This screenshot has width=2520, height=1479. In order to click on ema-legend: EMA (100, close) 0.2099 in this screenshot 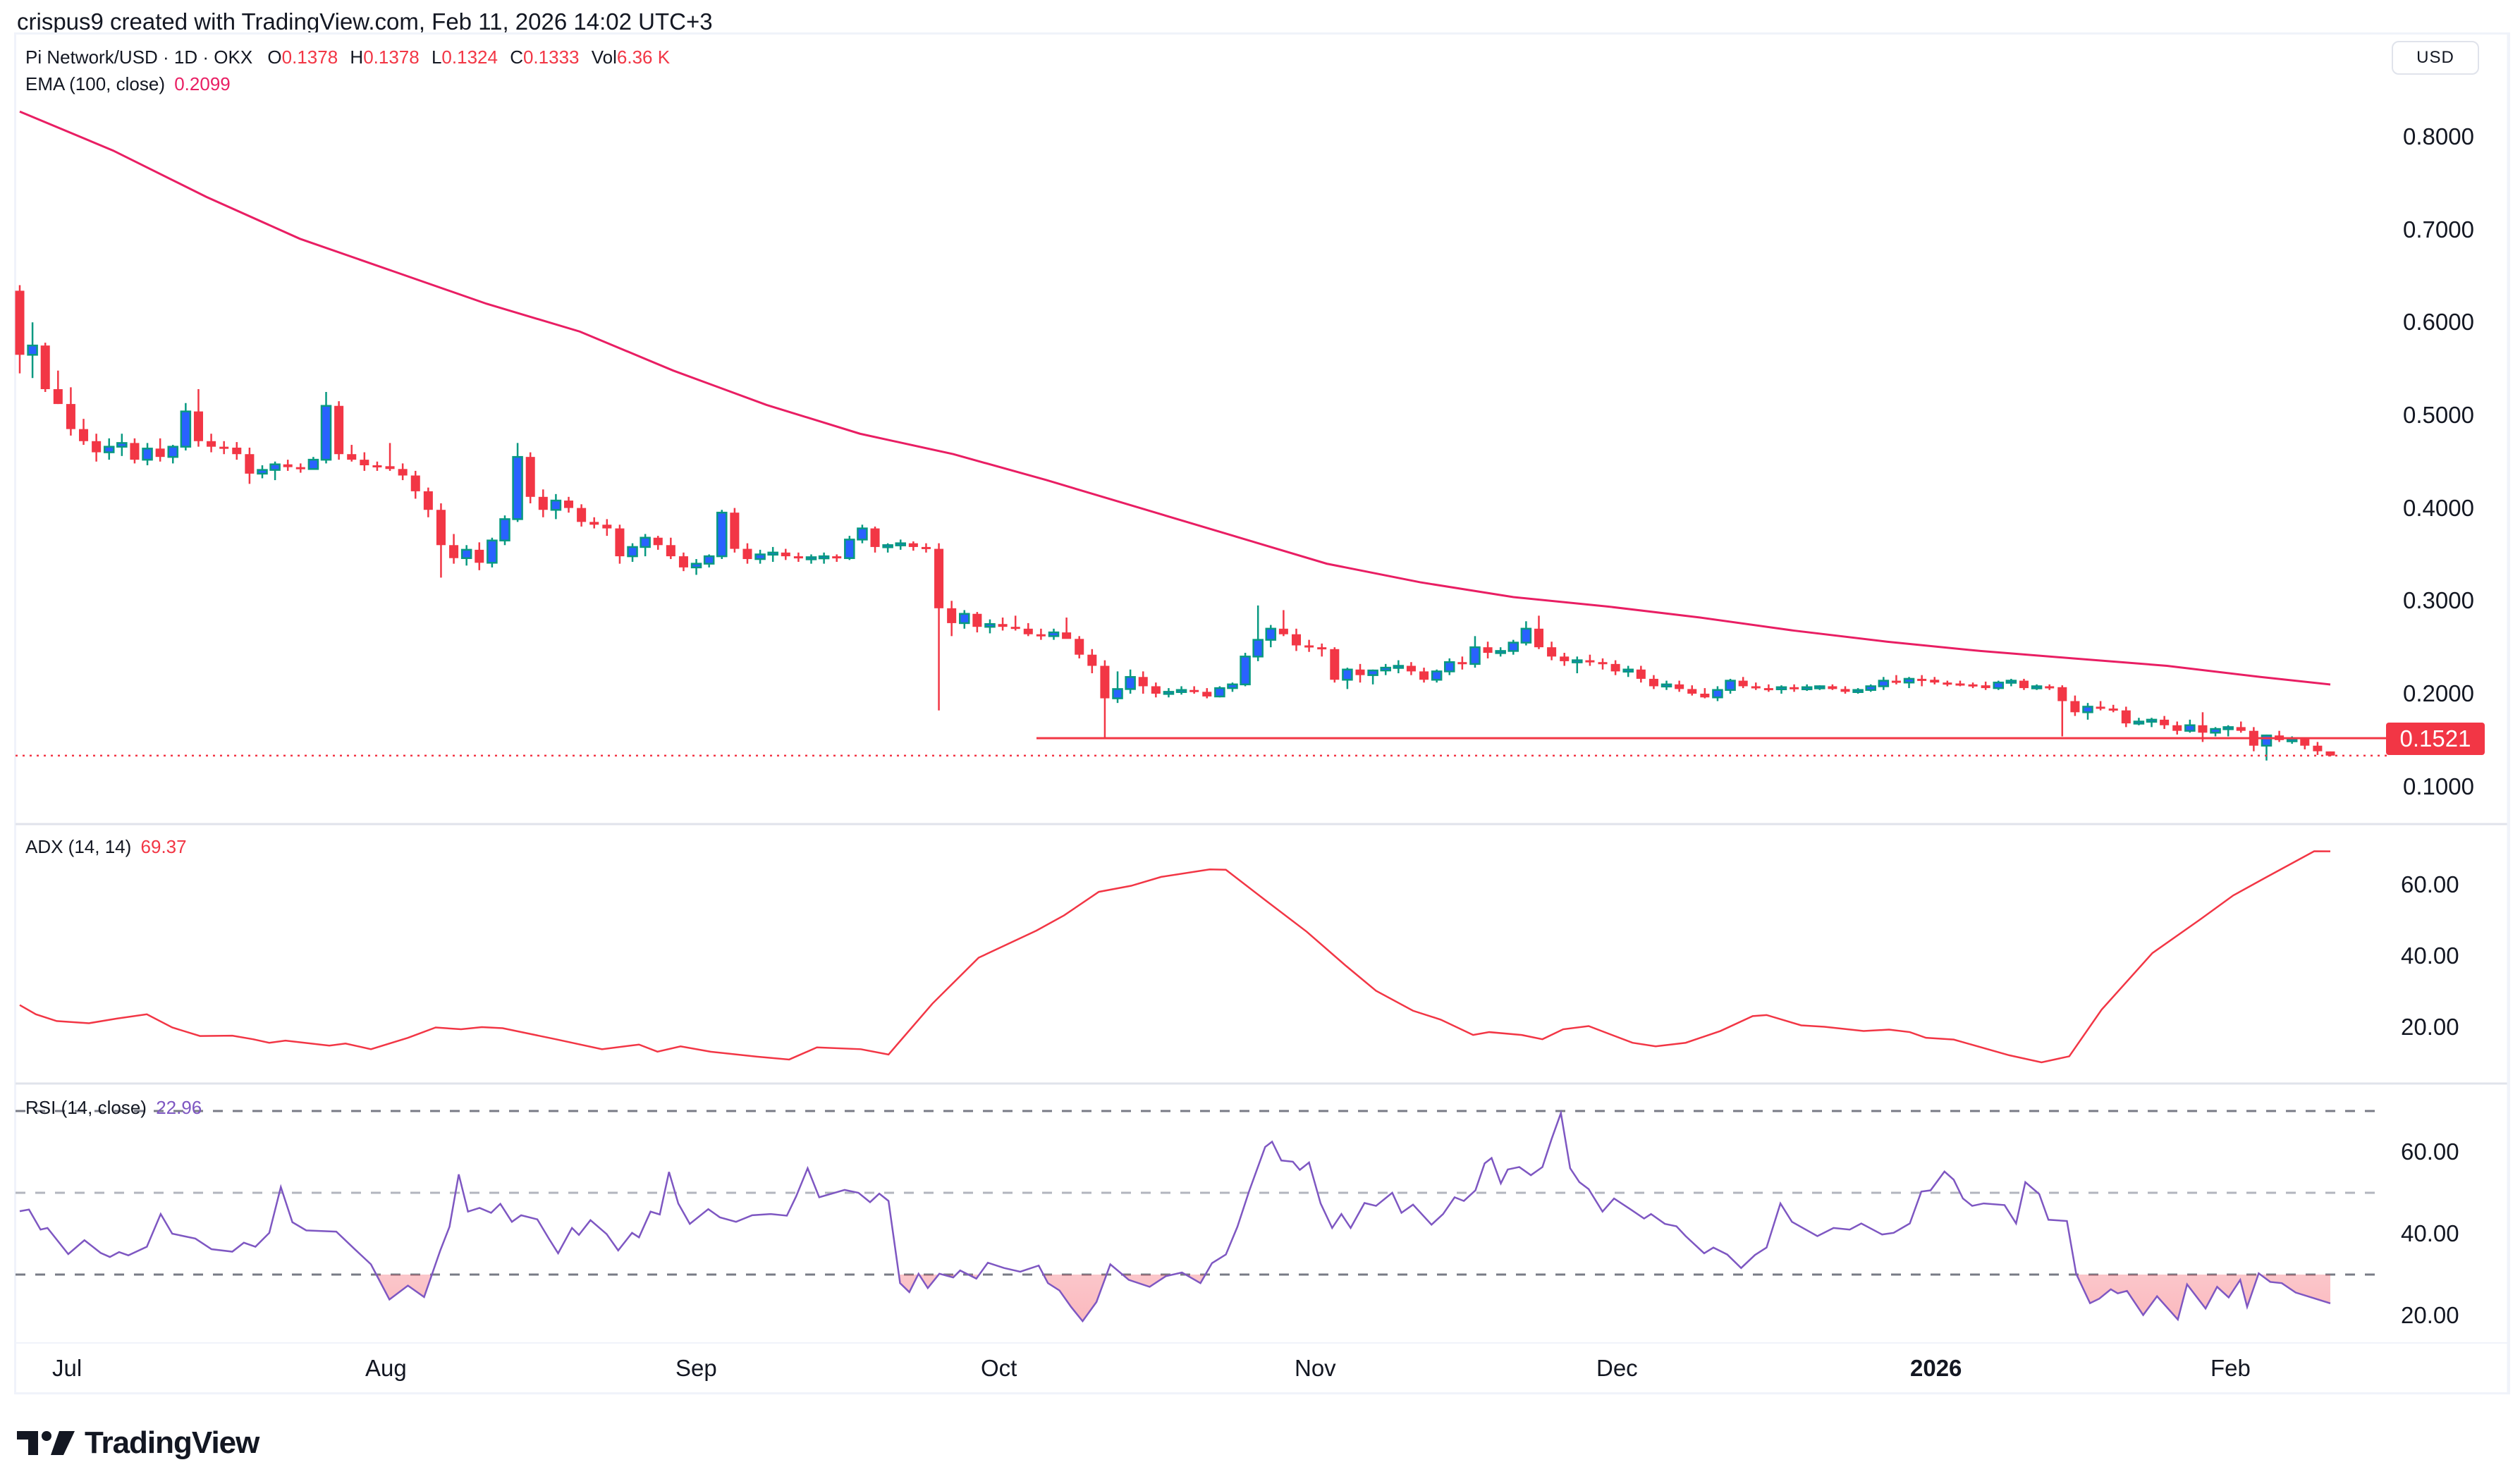, I will do `click(128, 84)`.